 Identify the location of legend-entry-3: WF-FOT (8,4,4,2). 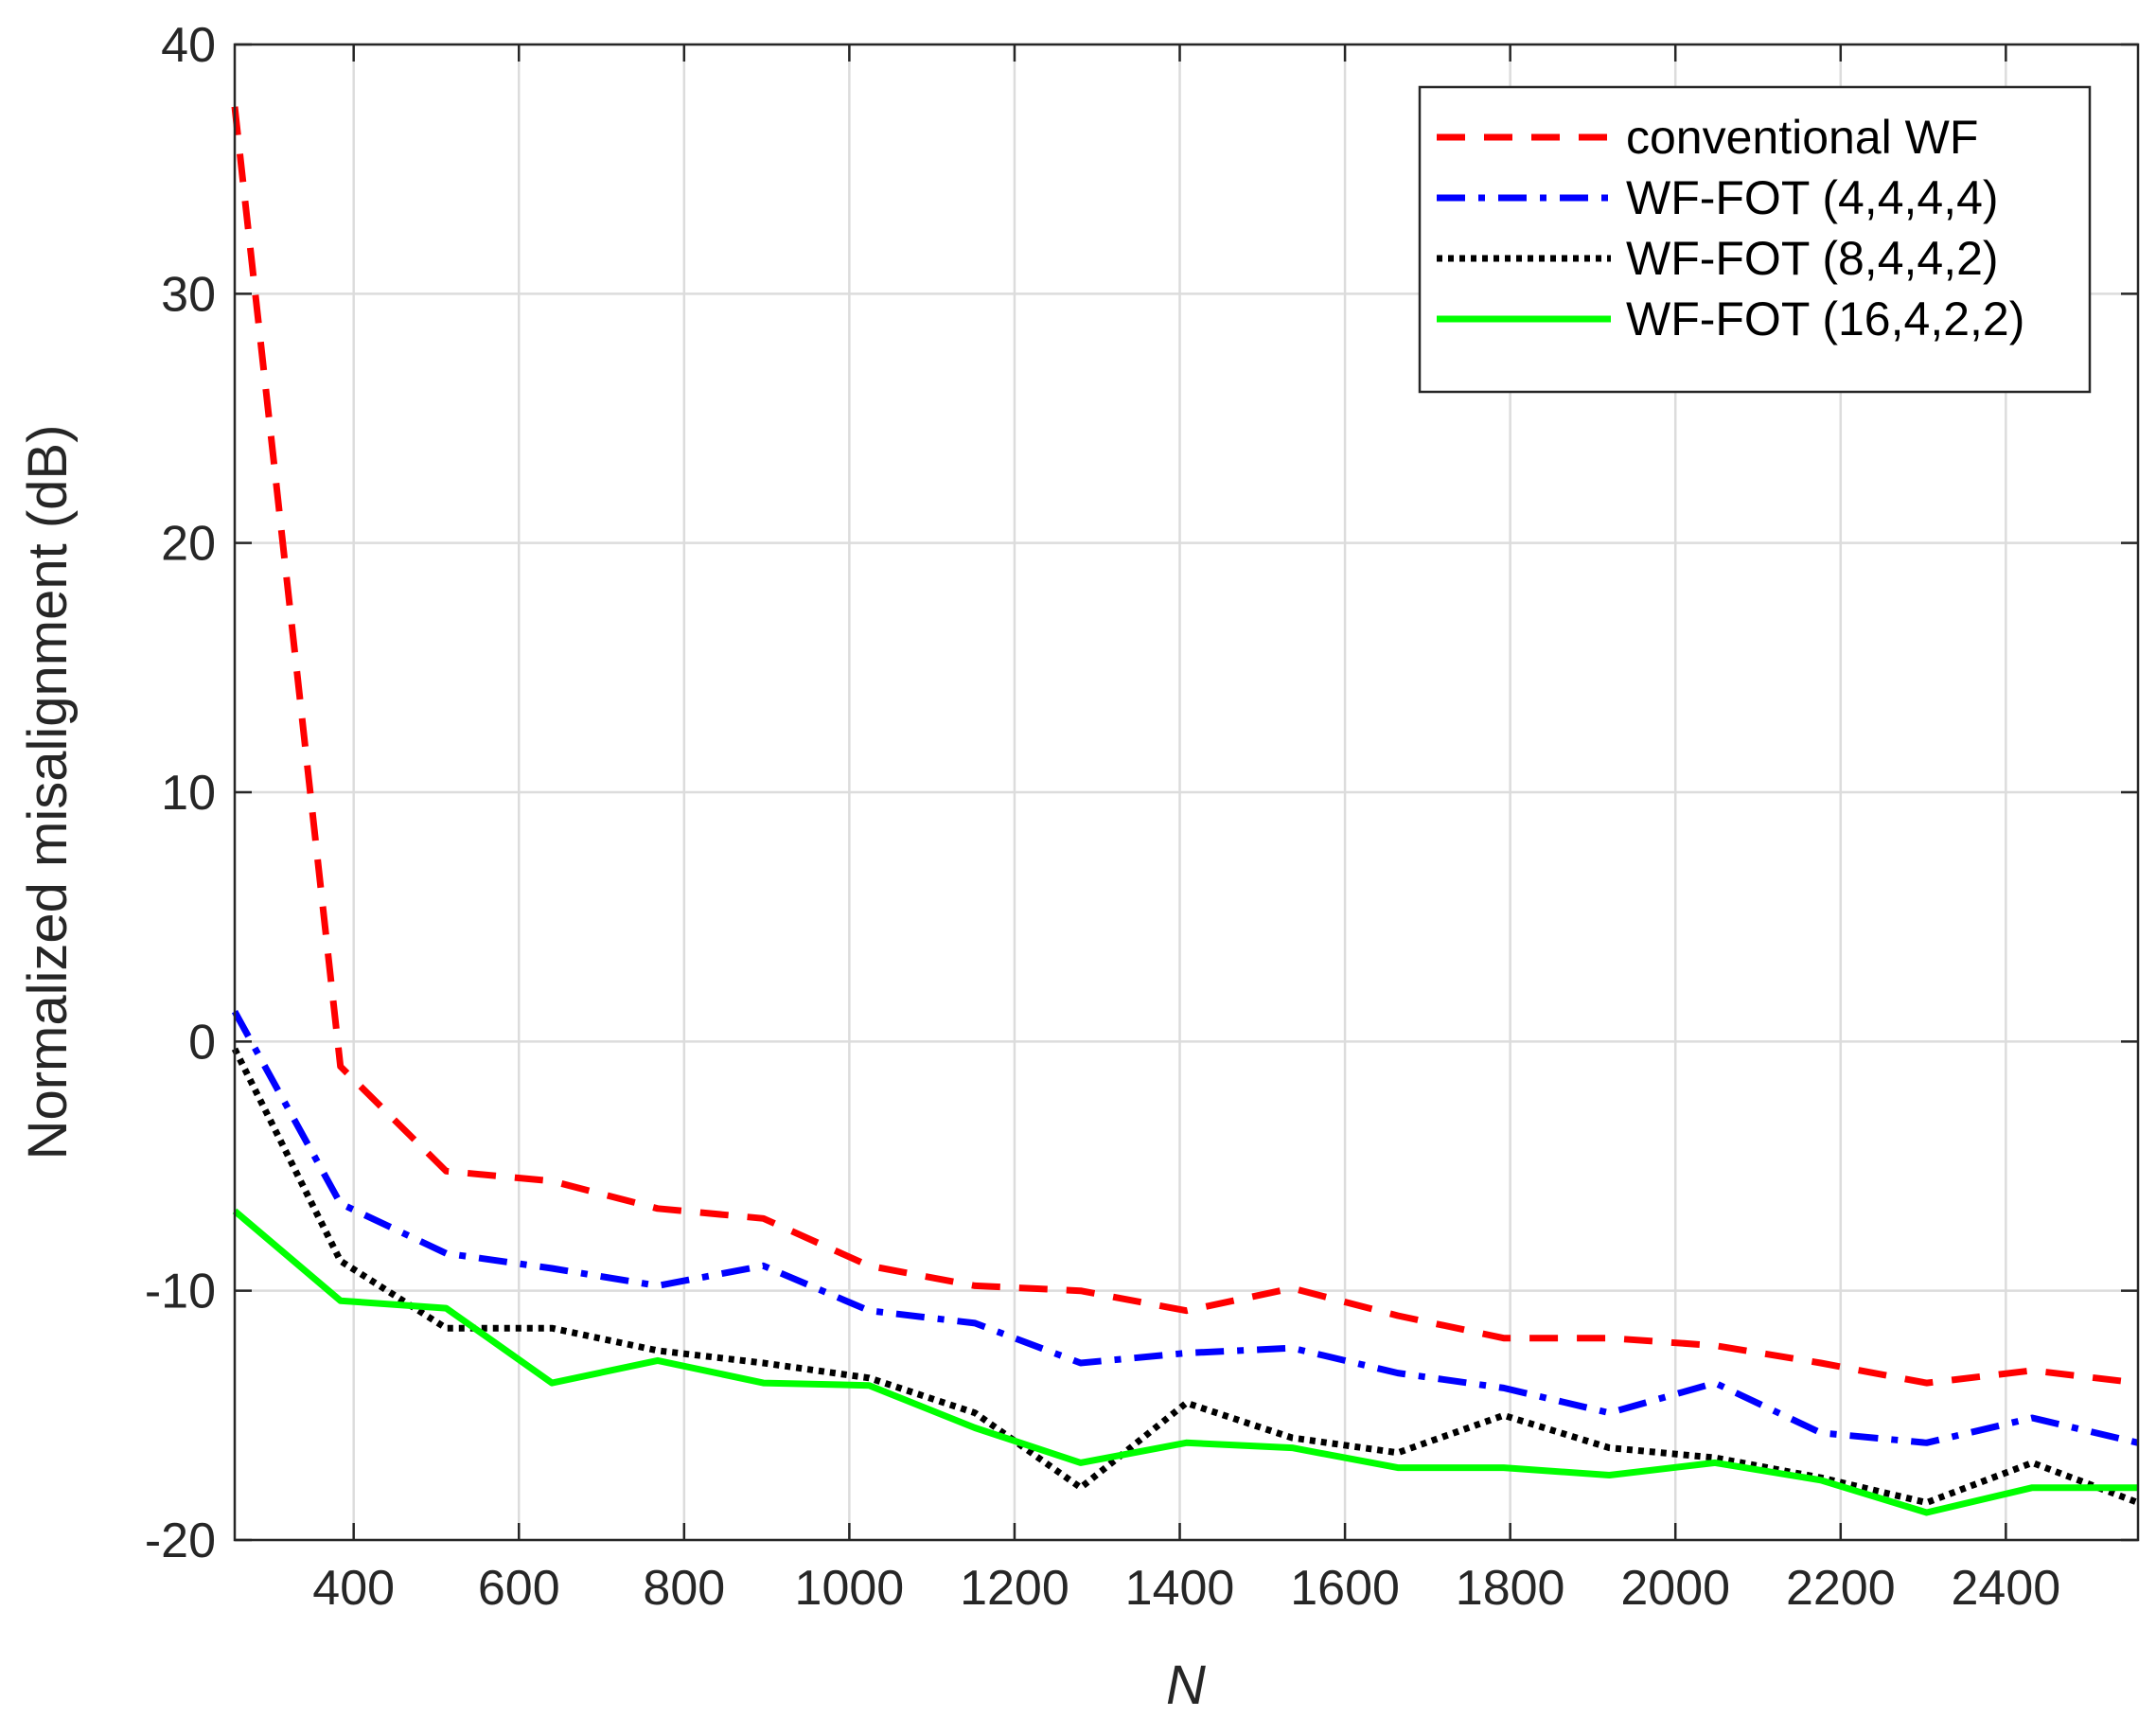
(1812, 259).